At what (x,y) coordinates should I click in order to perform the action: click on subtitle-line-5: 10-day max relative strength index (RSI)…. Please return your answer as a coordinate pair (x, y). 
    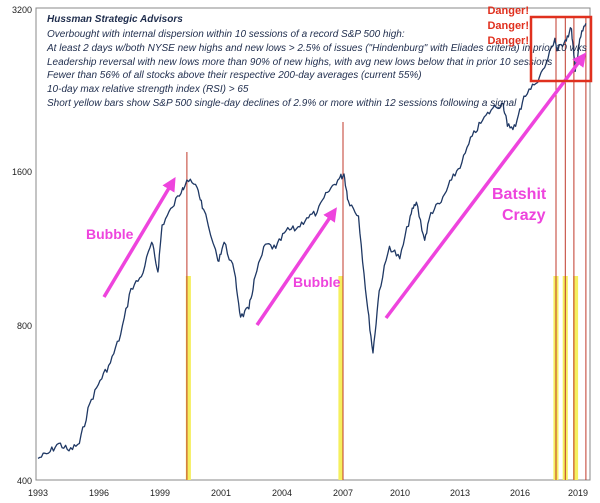
    Looking at the image, I should click on (148, 89).